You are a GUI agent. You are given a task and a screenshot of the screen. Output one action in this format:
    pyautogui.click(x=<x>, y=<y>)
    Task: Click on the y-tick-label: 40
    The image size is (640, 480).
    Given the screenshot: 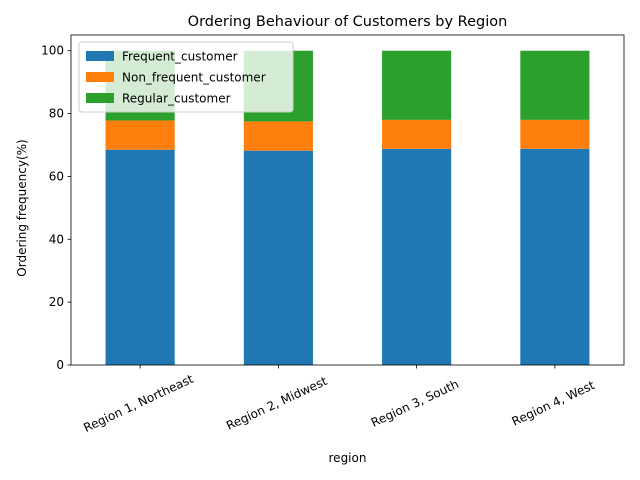 What is the action you would take?
    pyautogui.click(x=56, y=239)
    